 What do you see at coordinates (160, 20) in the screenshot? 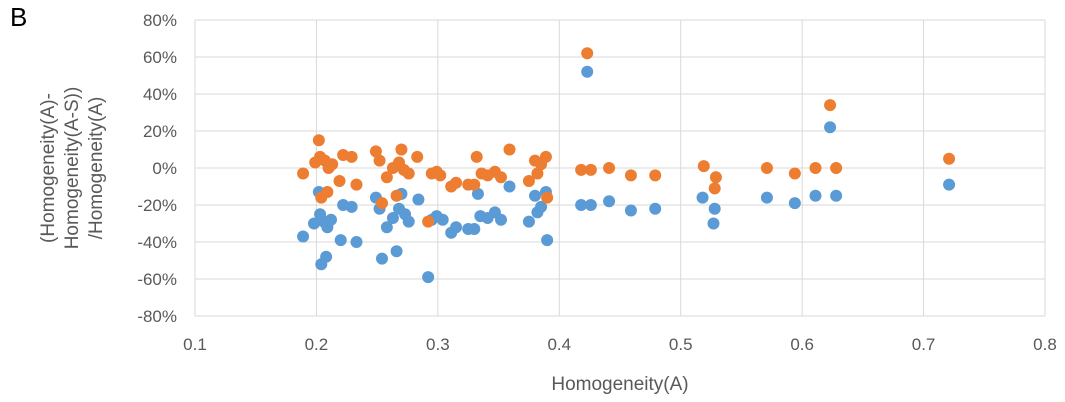
I see `y-tick-label: 80%` at bounding box center [160, 20].